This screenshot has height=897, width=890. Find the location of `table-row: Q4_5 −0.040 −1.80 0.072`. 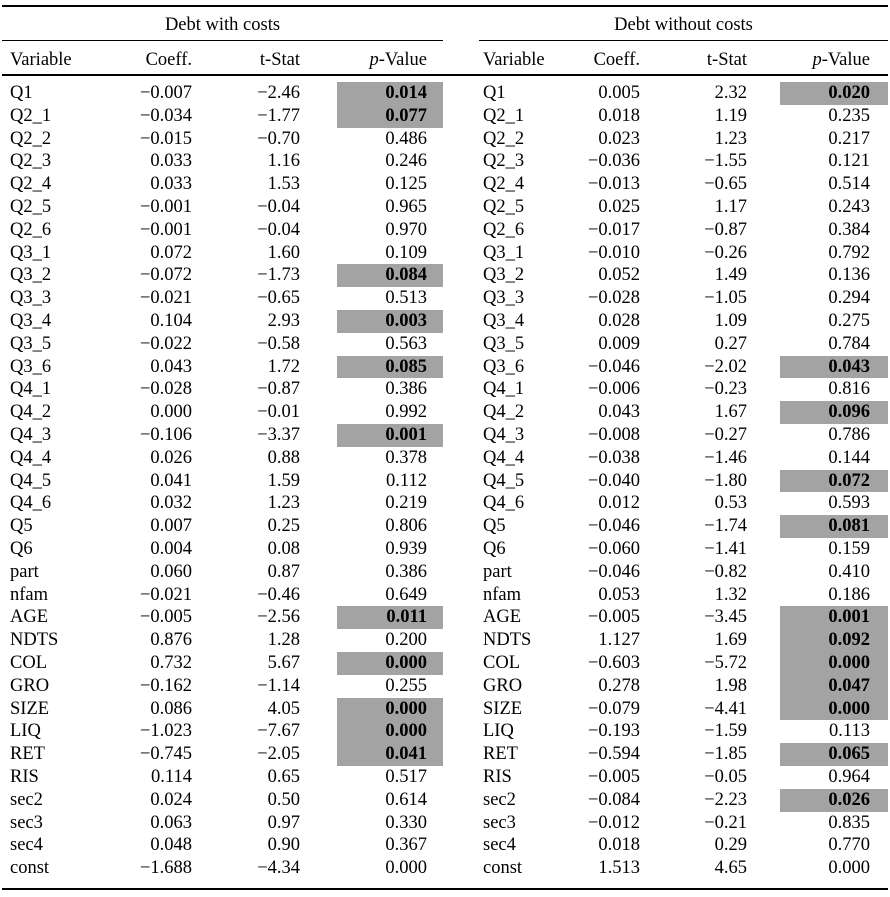

table-row: Q4_5 −0.040 −1.80 0.072 is located at coordinates (683, 481).